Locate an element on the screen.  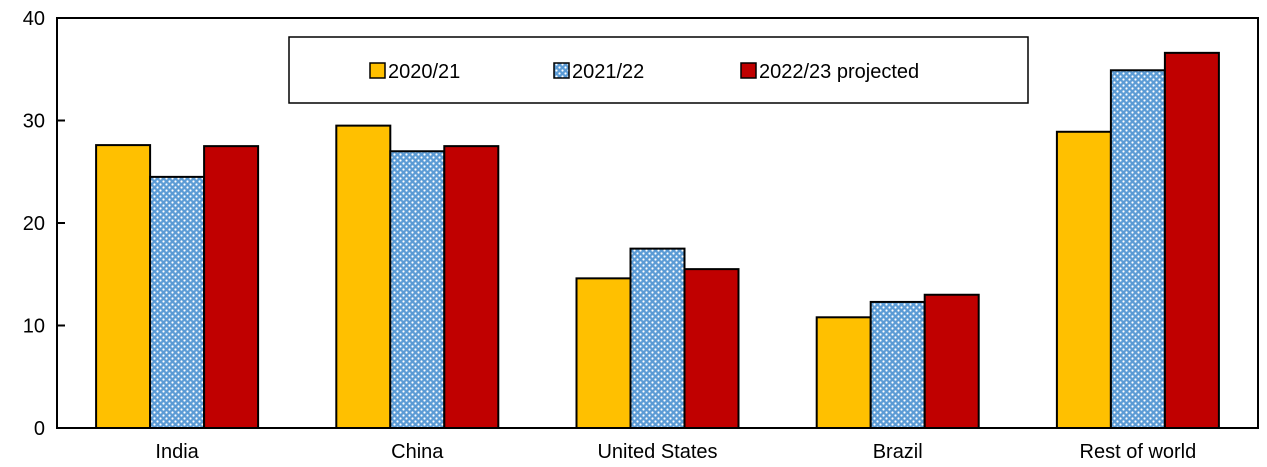
legend-label: 2022/23 projected is located at coordinates (839, 72).